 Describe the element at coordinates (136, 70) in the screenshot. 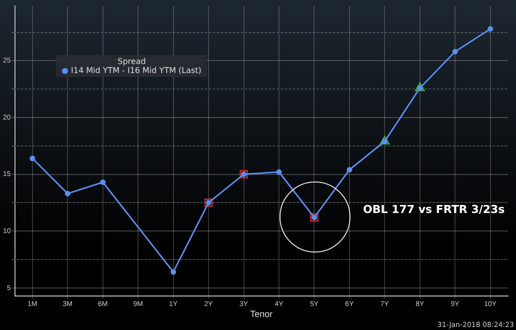

I see `legend-label: I14 Mid YTM - I16 Mid YTM (Last)` at that location.